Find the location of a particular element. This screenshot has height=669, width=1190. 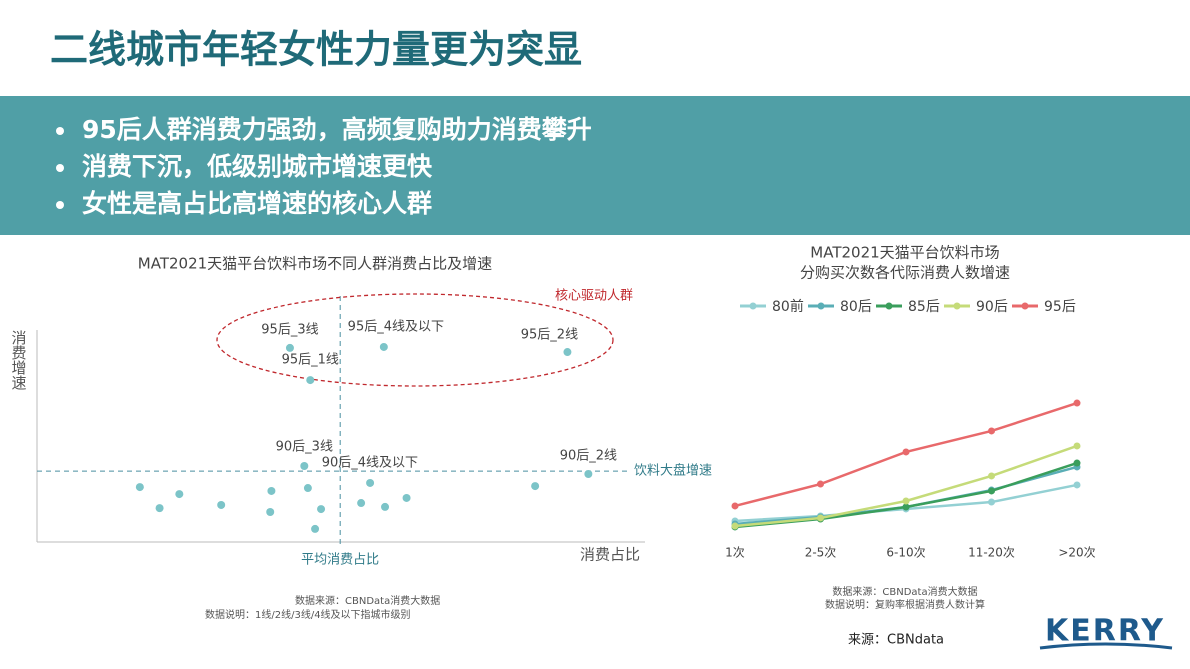

note: 数据说明：复购率根据消费人数计算 is located at coordinates (905, 604).